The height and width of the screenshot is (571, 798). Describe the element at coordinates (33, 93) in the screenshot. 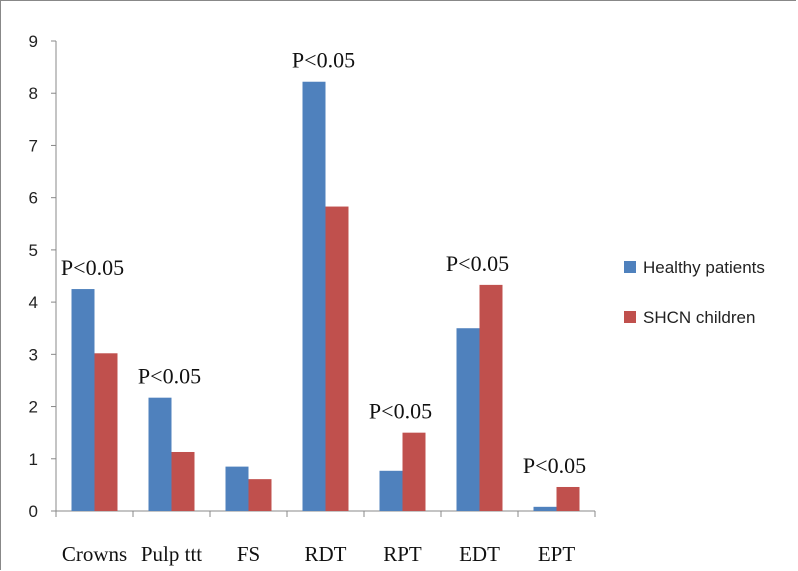

I see `y-tick-label: 8` at that location.